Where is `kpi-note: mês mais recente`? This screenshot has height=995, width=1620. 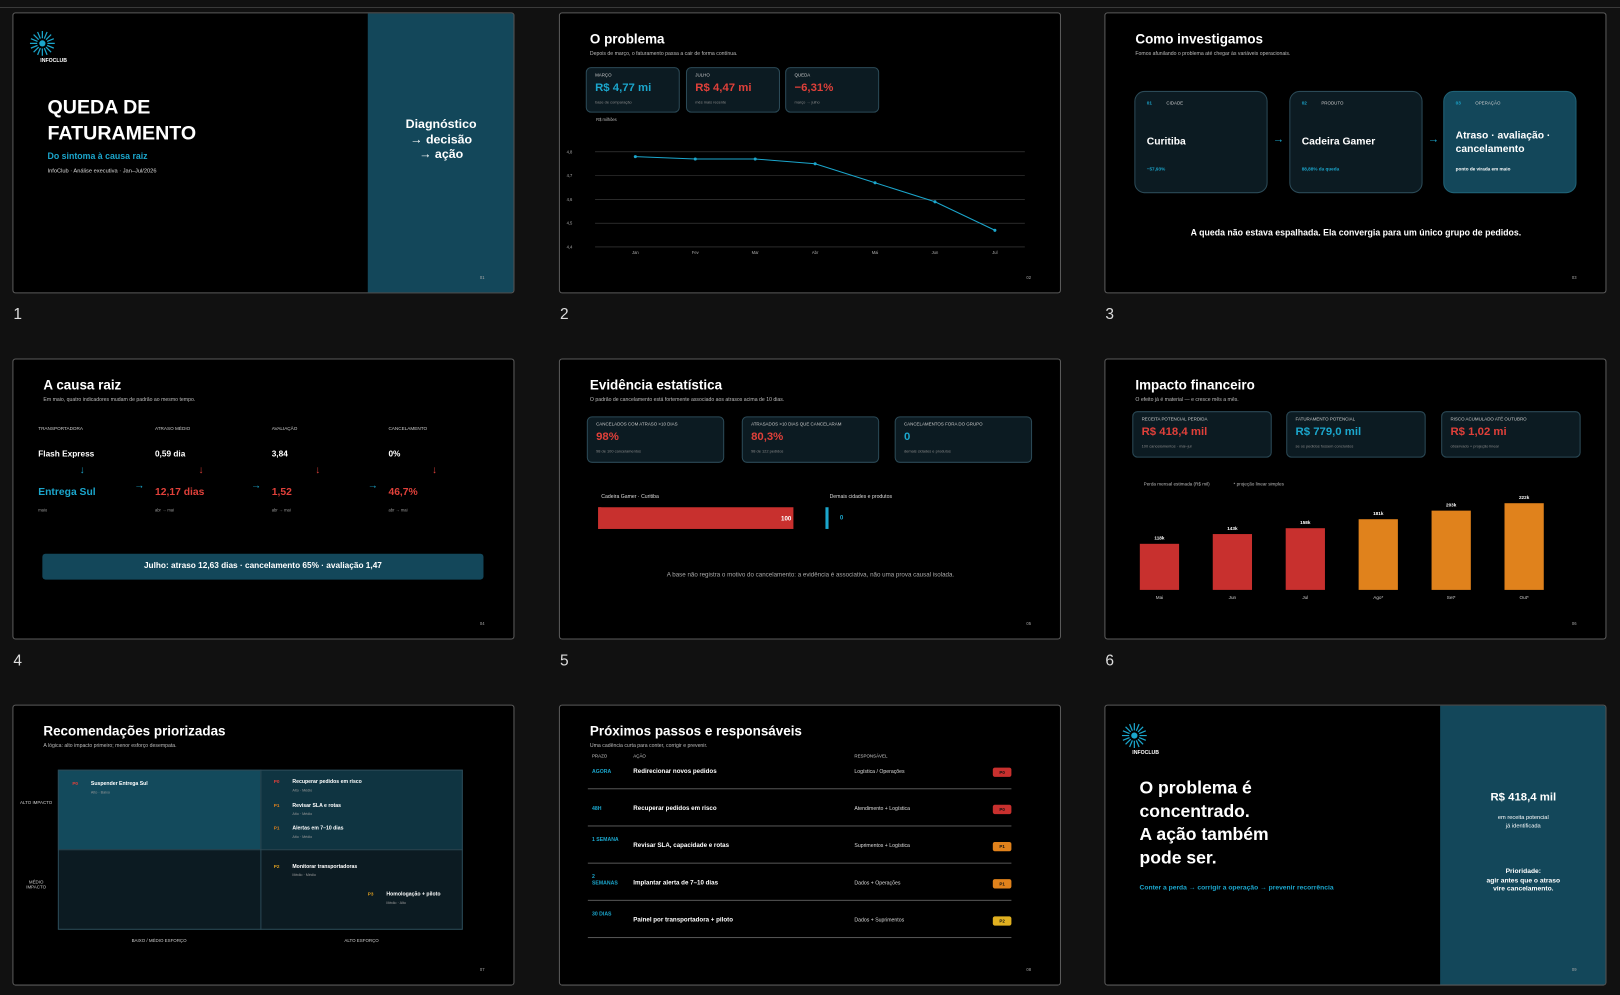
kpi-note: mês mais recente is located at coordinates (711, 102).